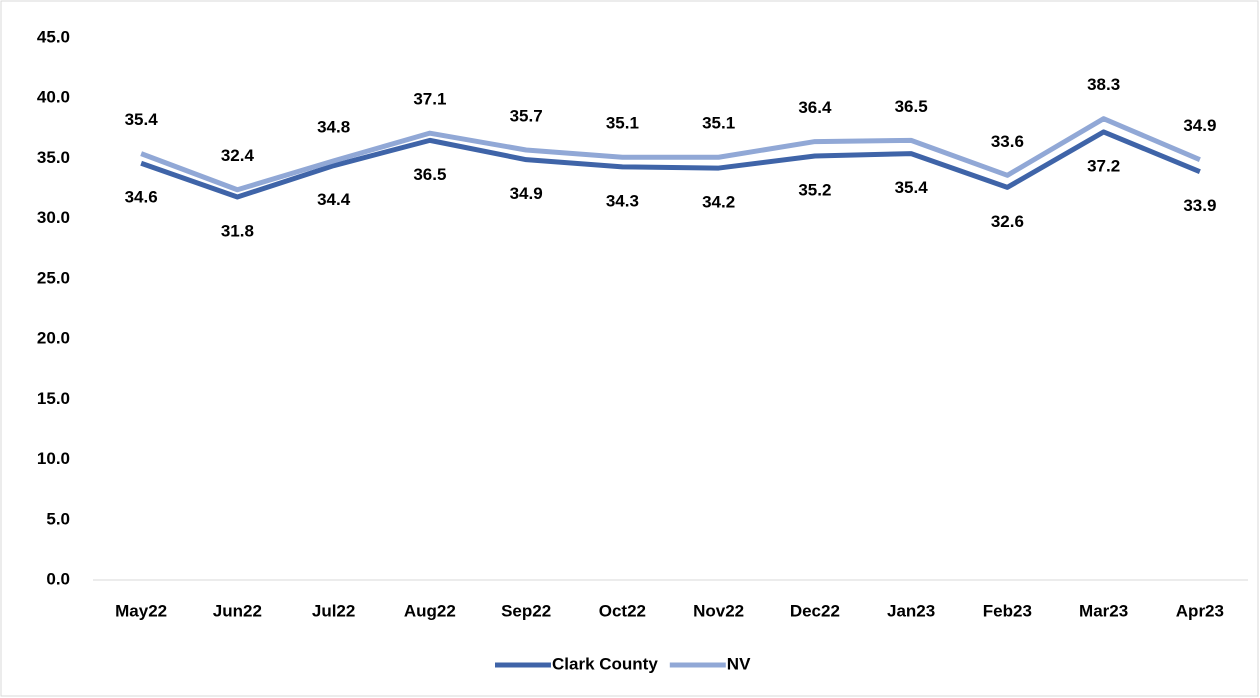 This screenshot has height=698, width=1260. I want to click on x-tick-label: May22, so click(141, 610).